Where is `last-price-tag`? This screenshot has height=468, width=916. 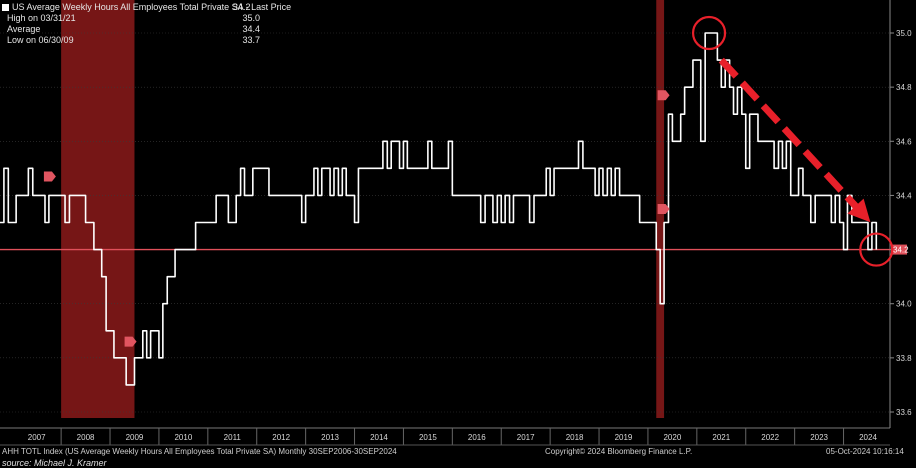 last-price-tag is located at coordinates (899, 249).